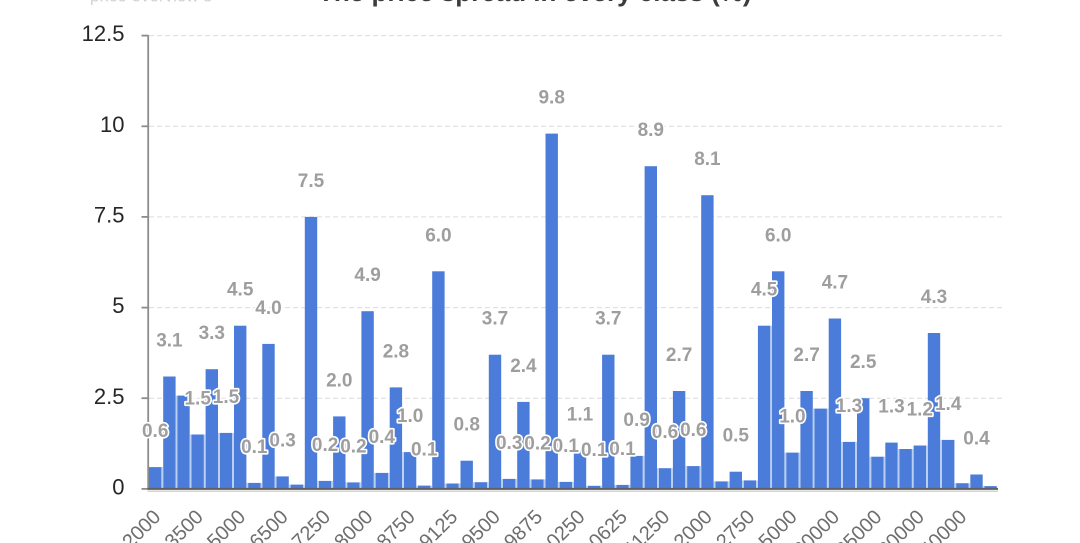  Describe the element at coordinates (580, 414) in the screenshot. I see `svg-text: 1.1` at that location.